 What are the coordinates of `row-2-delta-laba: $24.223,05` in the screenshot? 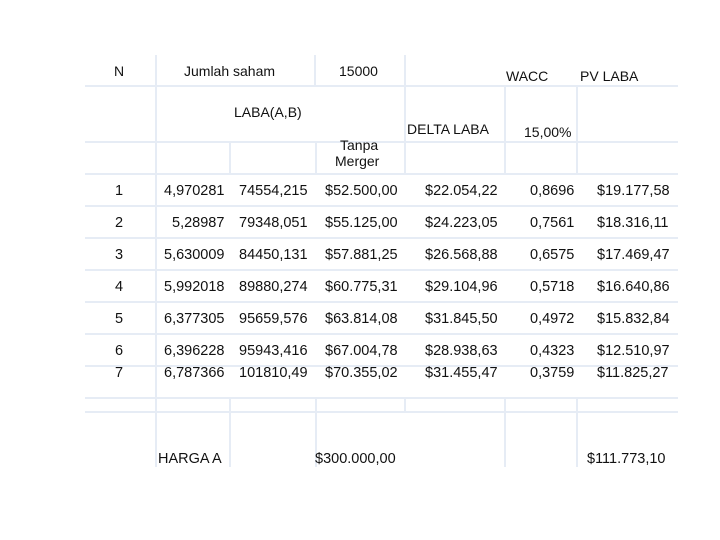 It's located at (461, 223).